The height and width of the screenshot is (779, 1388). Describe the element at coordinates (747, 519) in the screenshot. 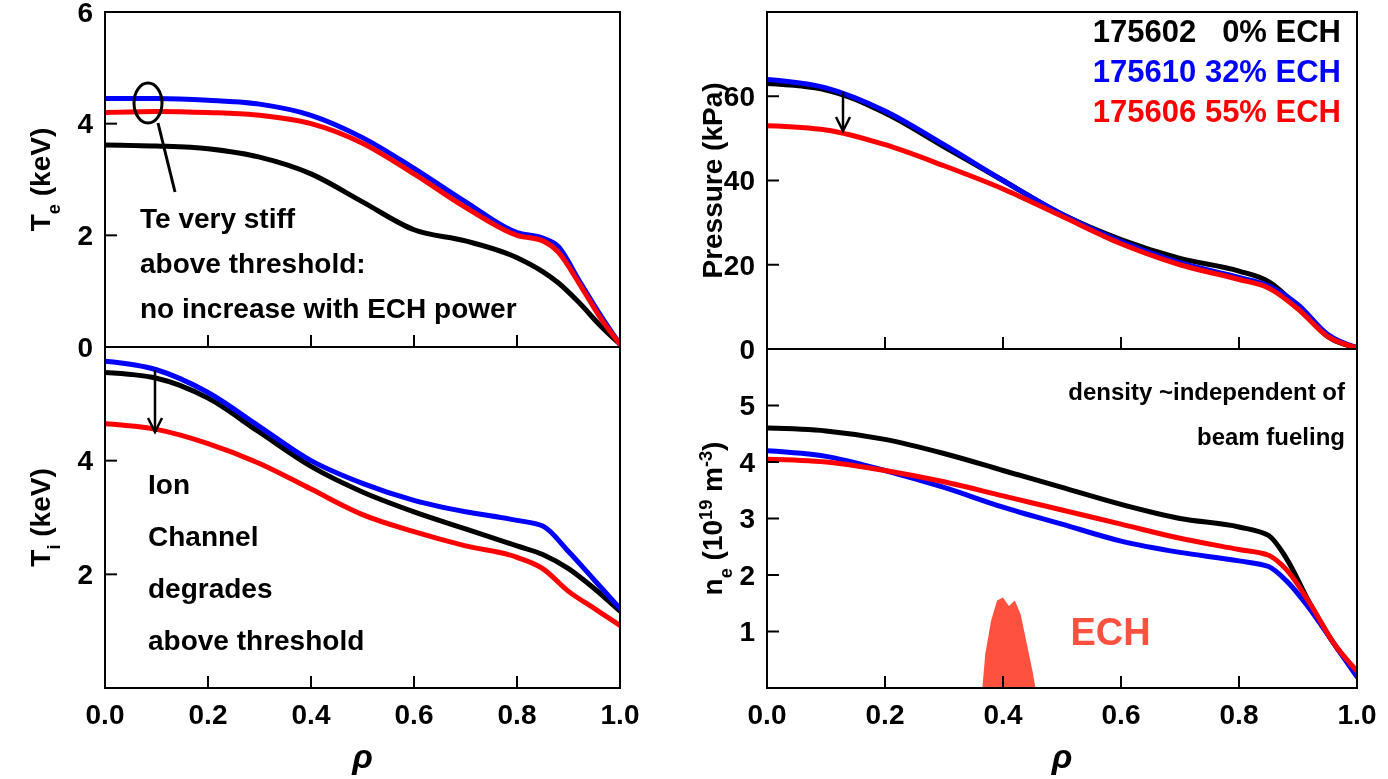

I see `y-tick-label: 3` at that location.